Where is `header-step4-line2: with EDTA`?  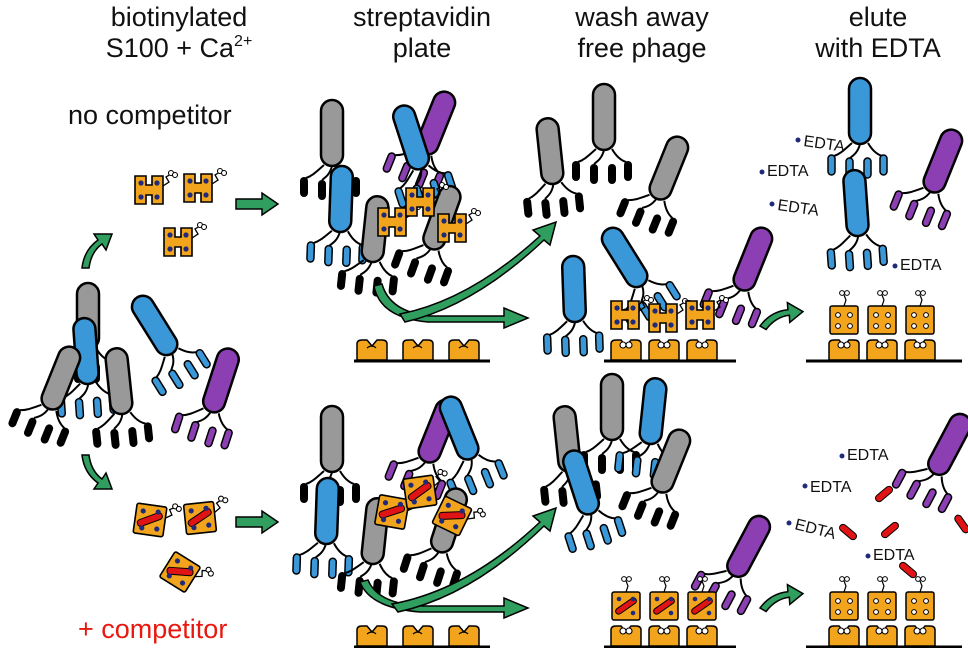 header-step4-line2: with EDTA is located at coordinates (878, 48).